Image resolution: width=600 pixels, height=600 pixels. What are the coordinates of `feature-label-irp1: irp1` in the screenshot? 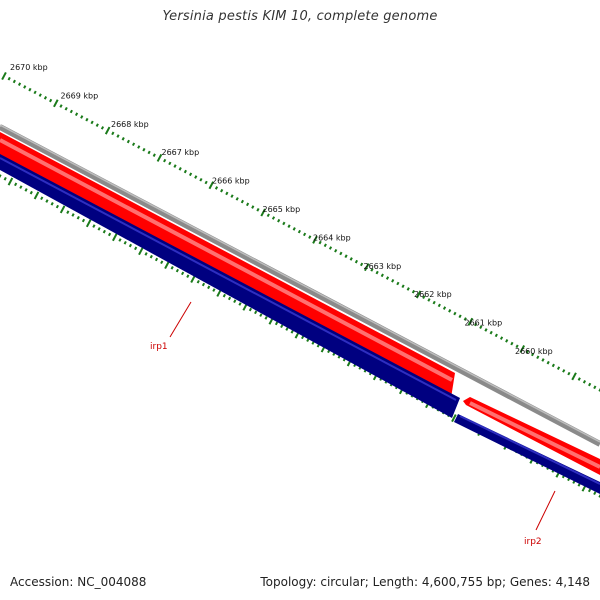 It's located at (159, 347).